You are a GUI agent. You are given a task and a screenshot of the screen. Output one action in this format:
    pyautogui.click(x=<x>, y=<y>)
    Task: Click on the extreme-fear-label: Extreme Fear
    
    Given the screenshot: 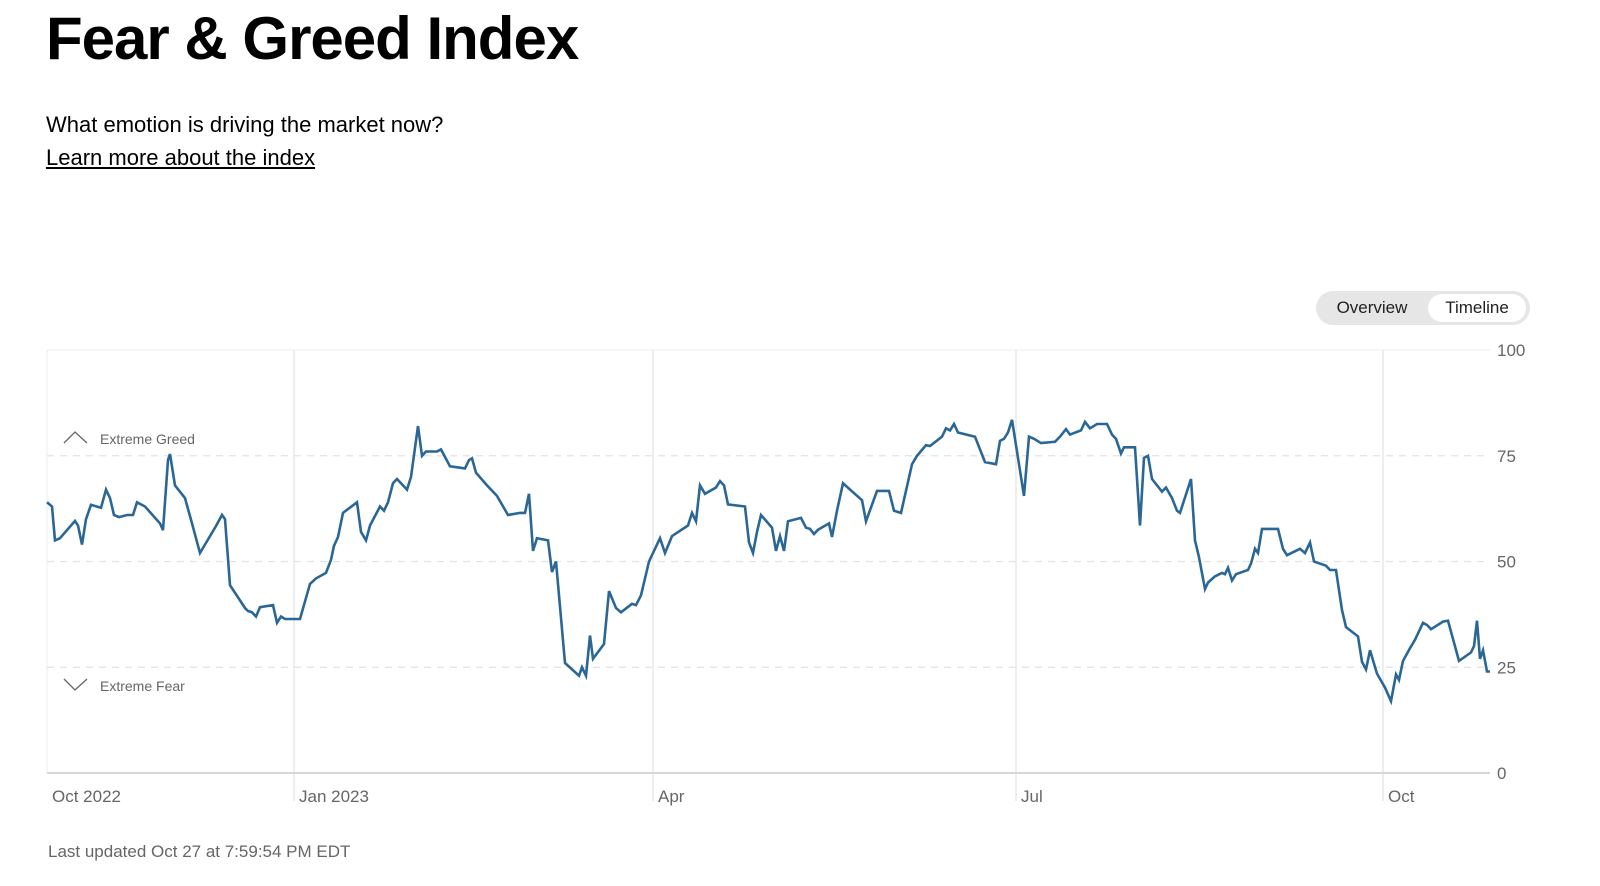 What is the action you would take?
    pyautogui.click(x=142, y=686)
    